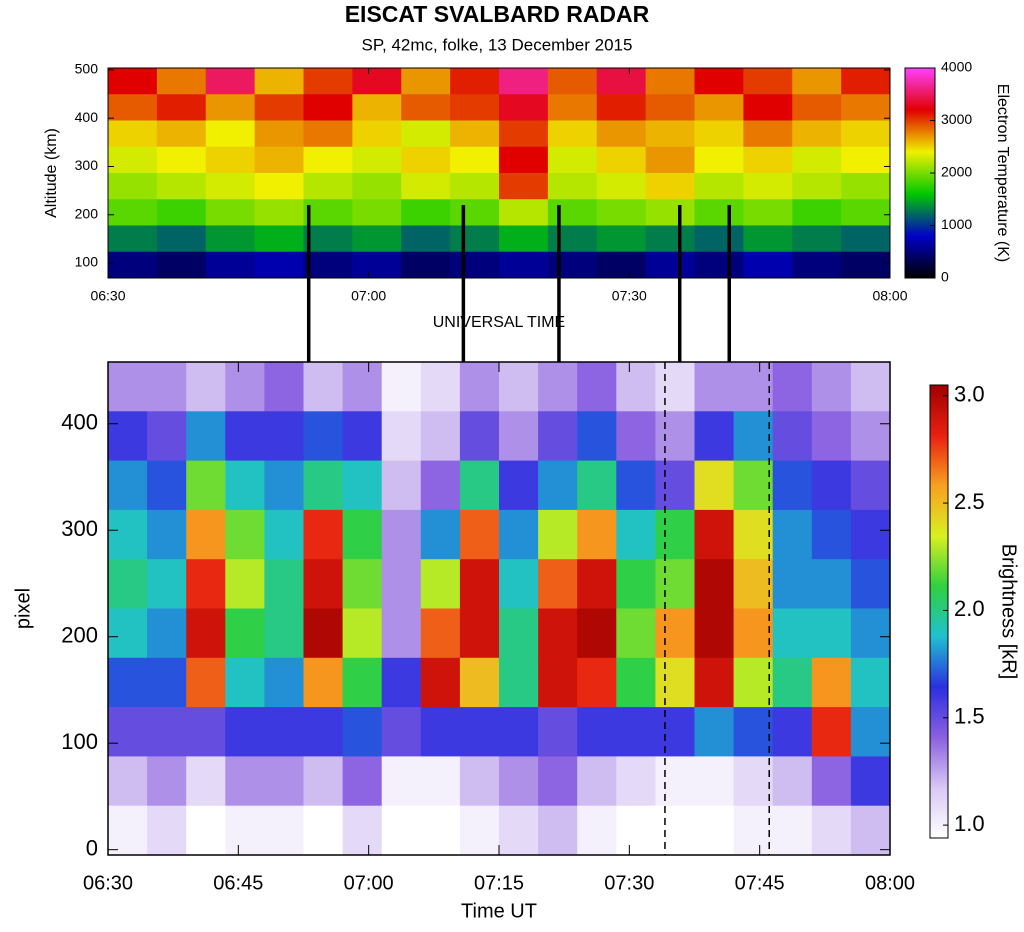 Image resolution: width=1024 pixels, height=932 pixels. Describe the element at coordinates (956, 67) in the screenshot. I see `colorbar-tick-label: 4000` at that location.